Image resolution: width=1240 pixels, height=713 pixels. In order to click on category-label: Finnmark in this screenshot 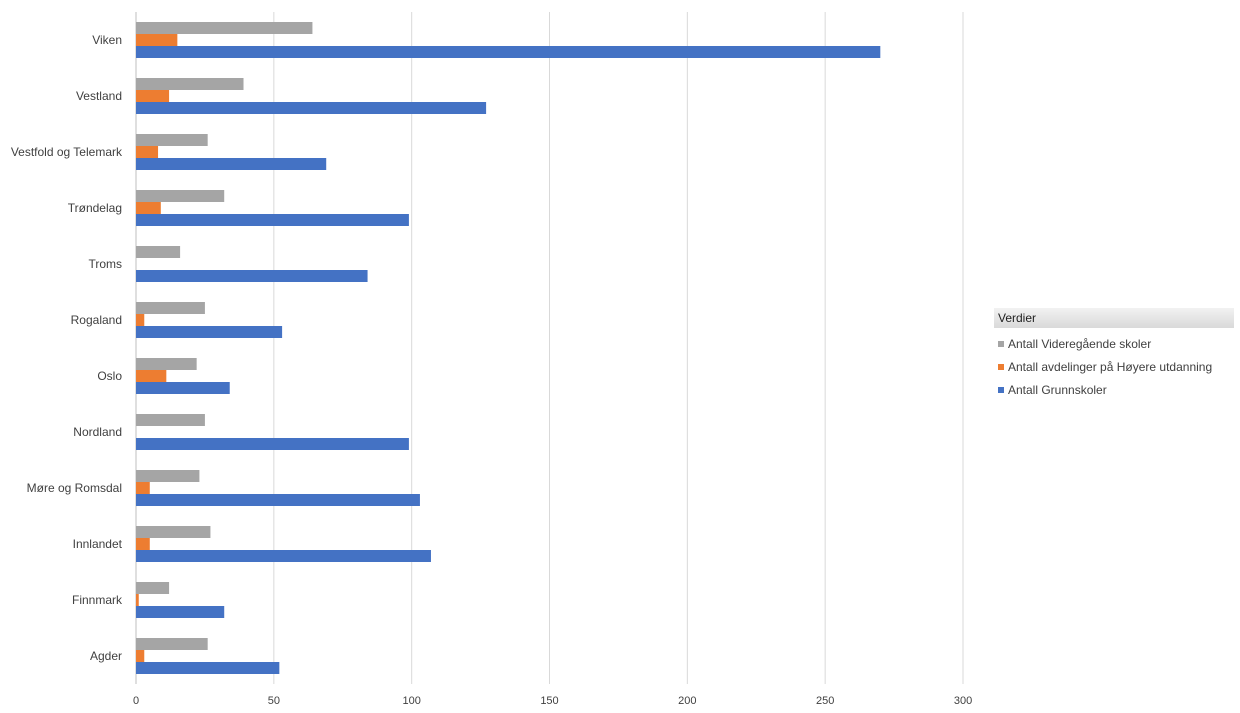, I will do `click(97, 600)`.